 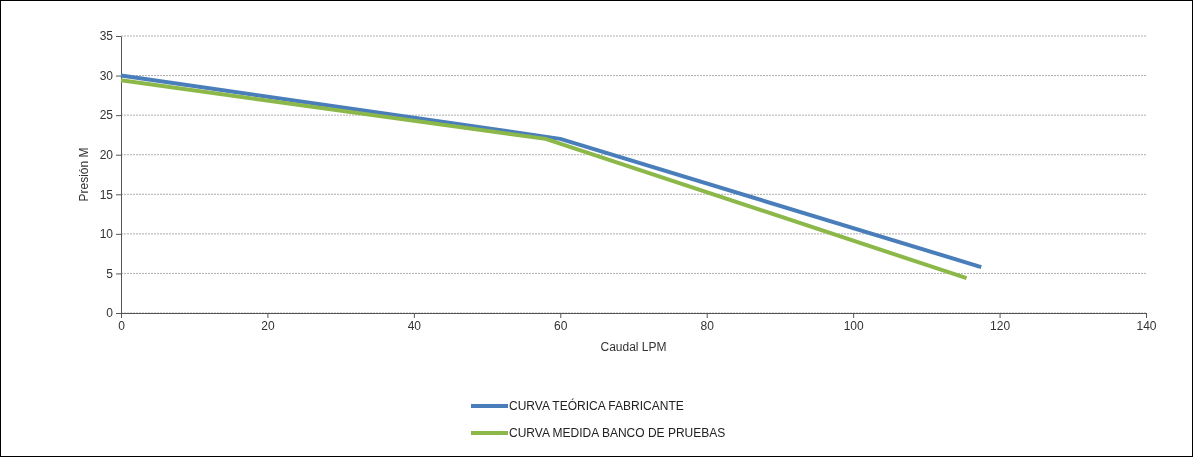 I want to click on y-tick-label: 30, so click(x=106, y=75).